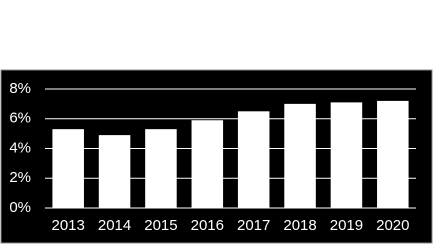 The image size is (433, 244). What do you see at coordinates (160, 225) in the screenshot?
I see `x-tick-label: 2015` at bounding box center [160, 225].